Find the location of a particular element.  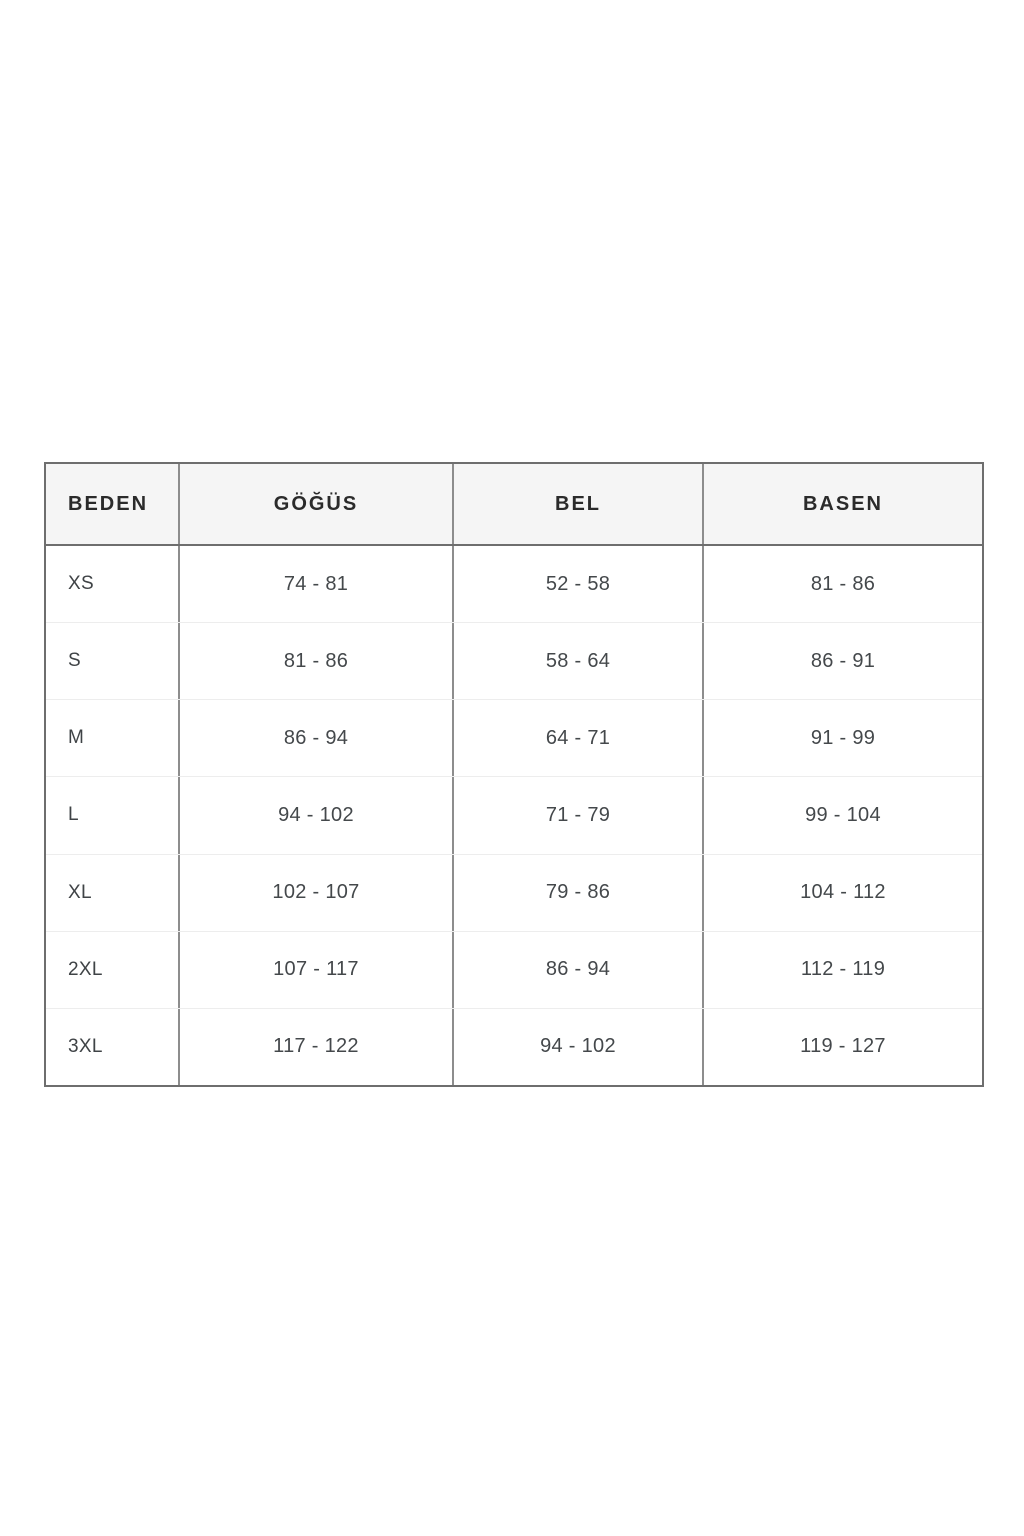

cell-gogus: 102 - 107 is located at coordinates (317, 892).